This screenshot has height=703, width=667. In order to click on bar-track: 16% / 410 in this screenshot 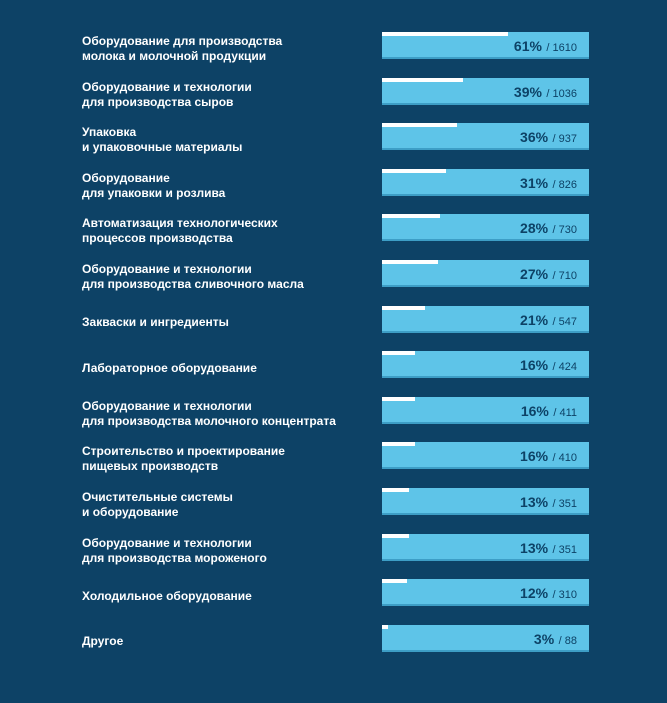, I will do `click(485, 456)`.